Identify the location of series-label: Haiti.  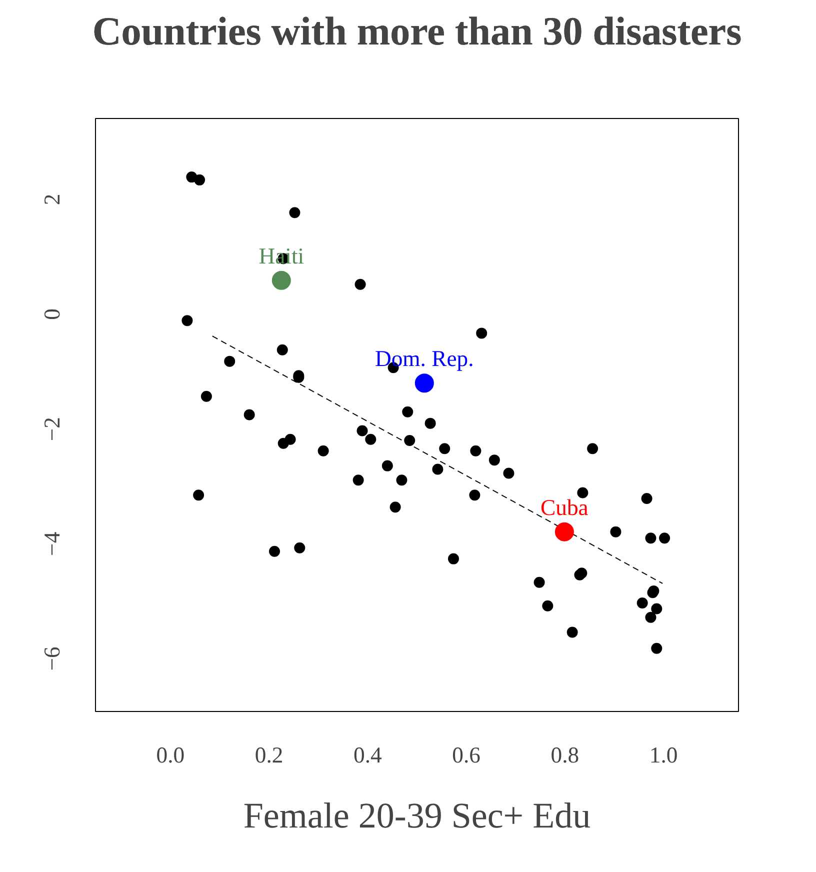
(281, 255).